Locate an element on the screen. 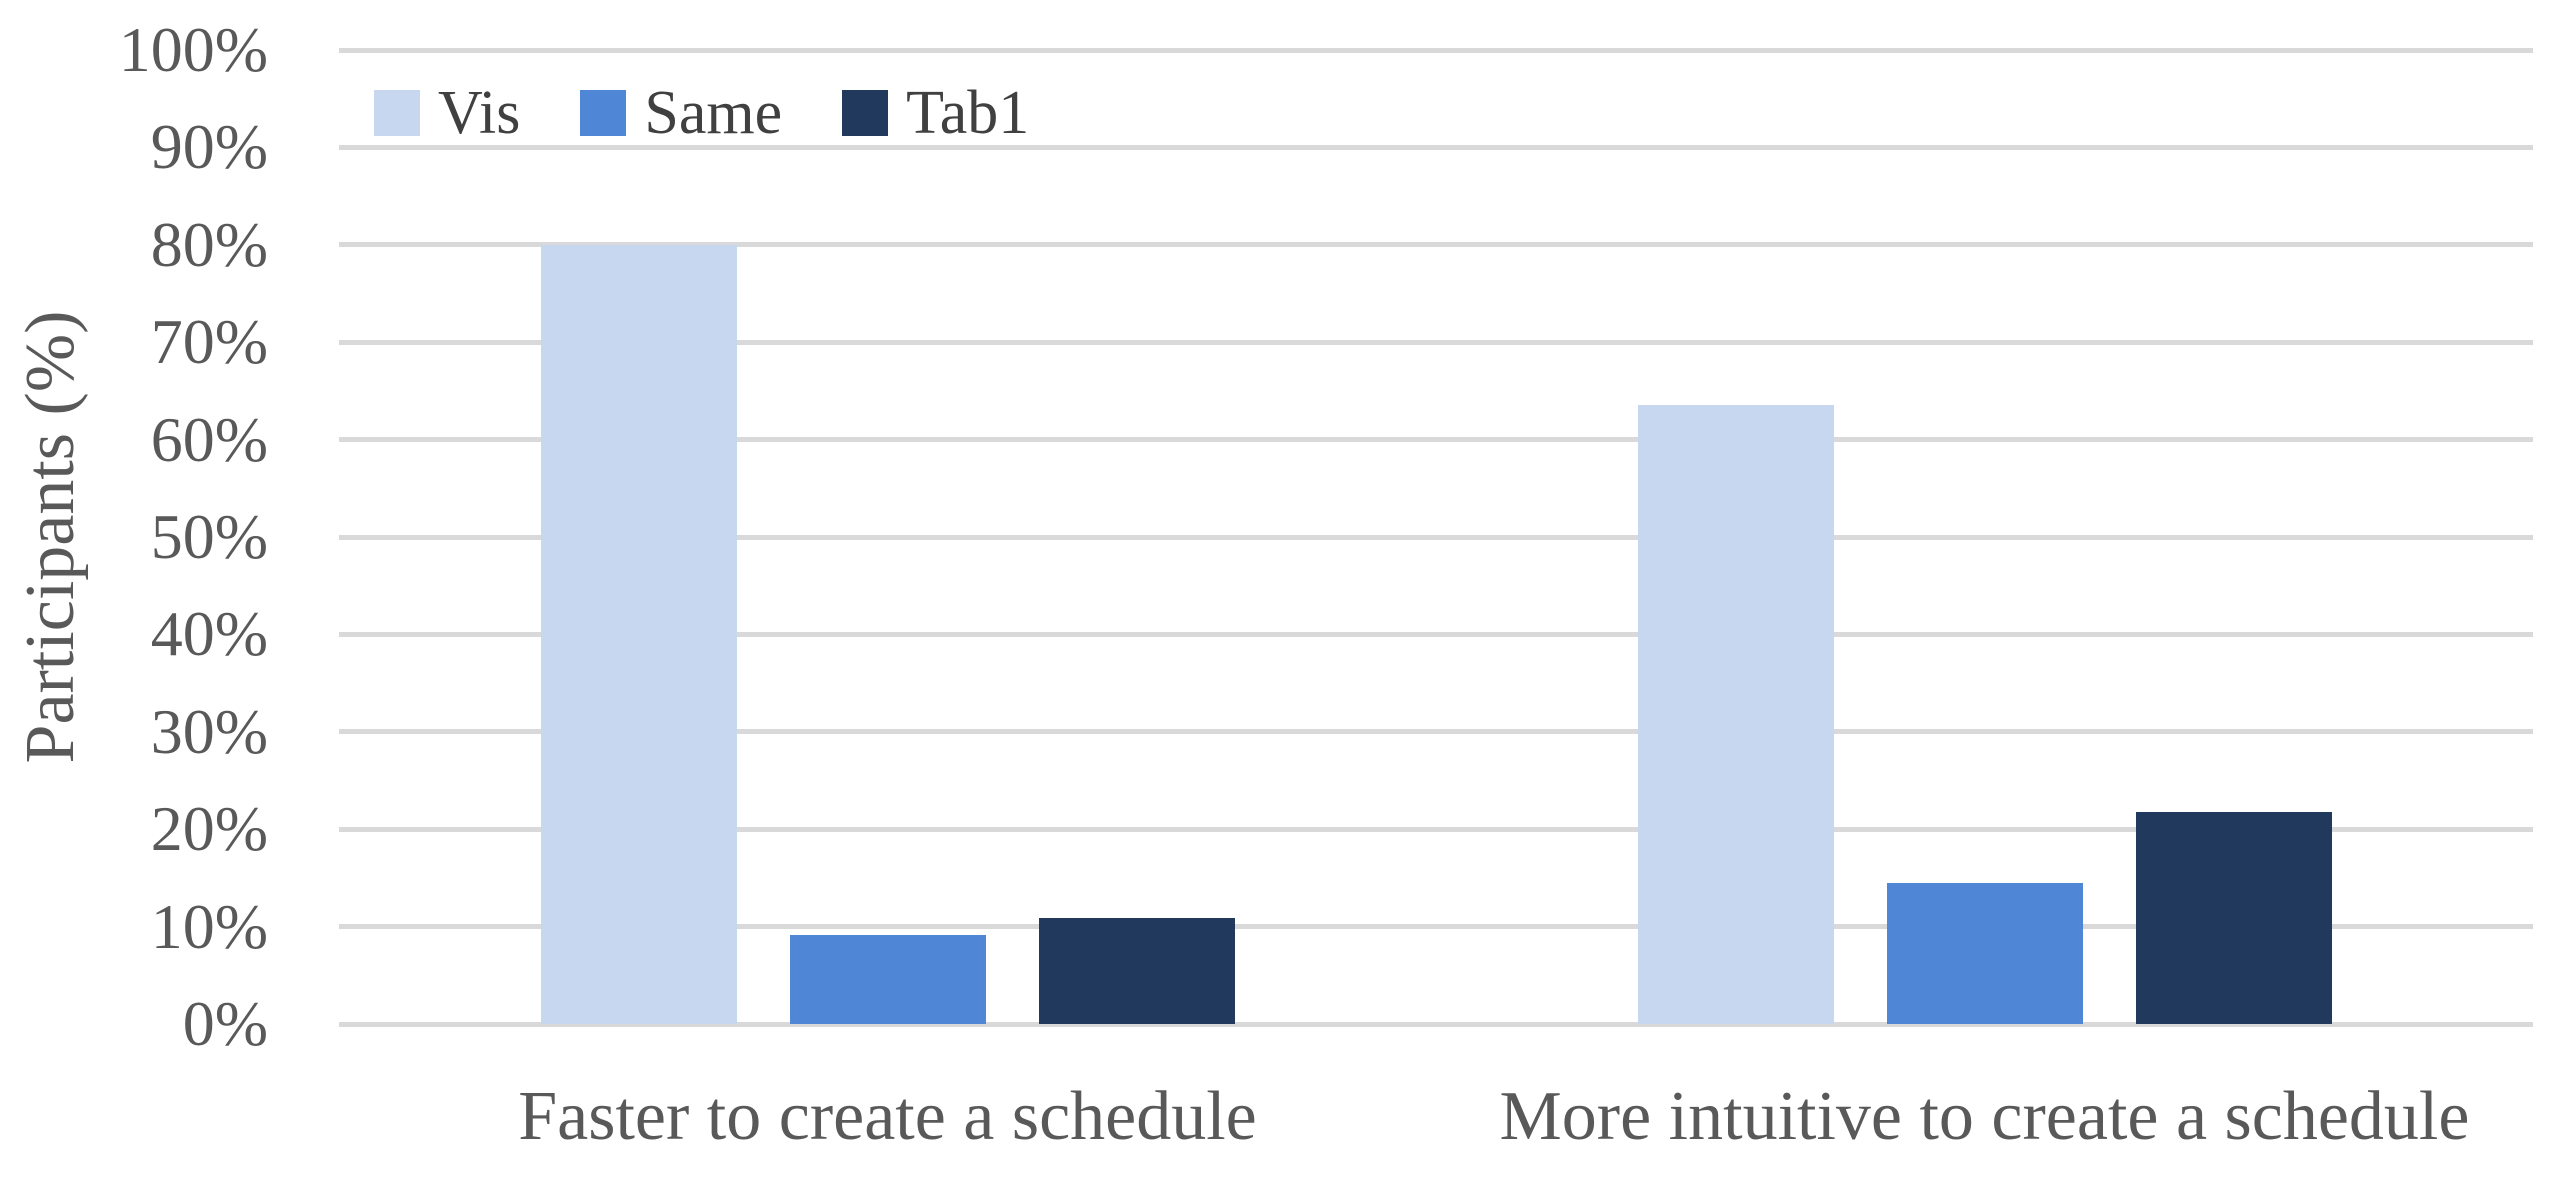  y-axis-tick-labels: 0% 10% 20% 30% 40% 50% 60% 70% 80% 90% 100% is located at coordinates (134, 537).